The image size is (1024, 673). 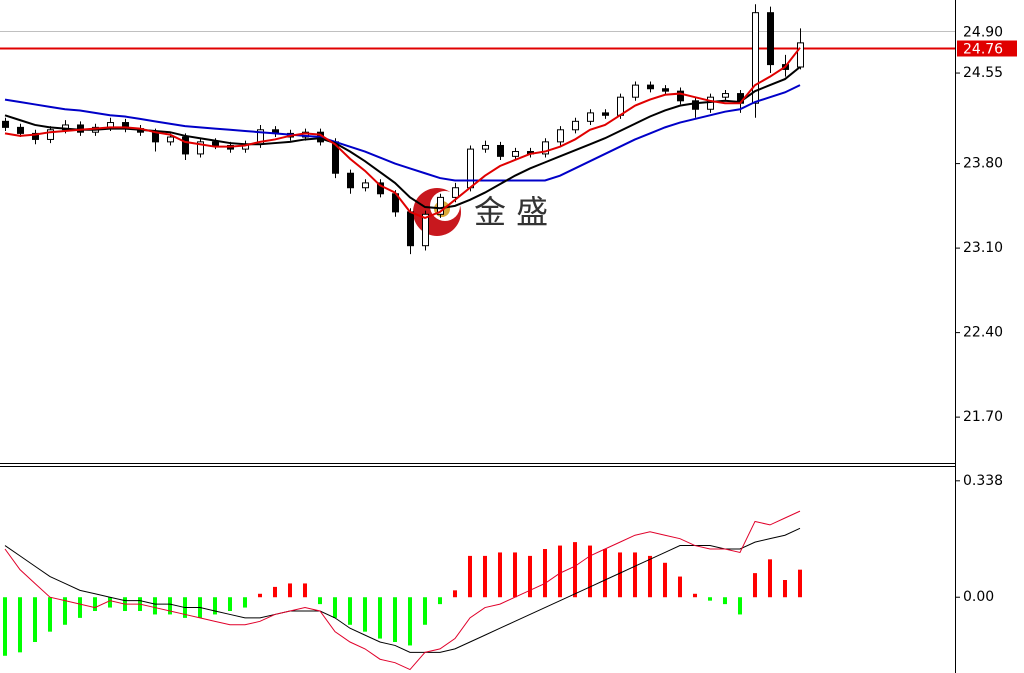 I want to click on y-tick-label: 0.338, so click(x=983, y=481).